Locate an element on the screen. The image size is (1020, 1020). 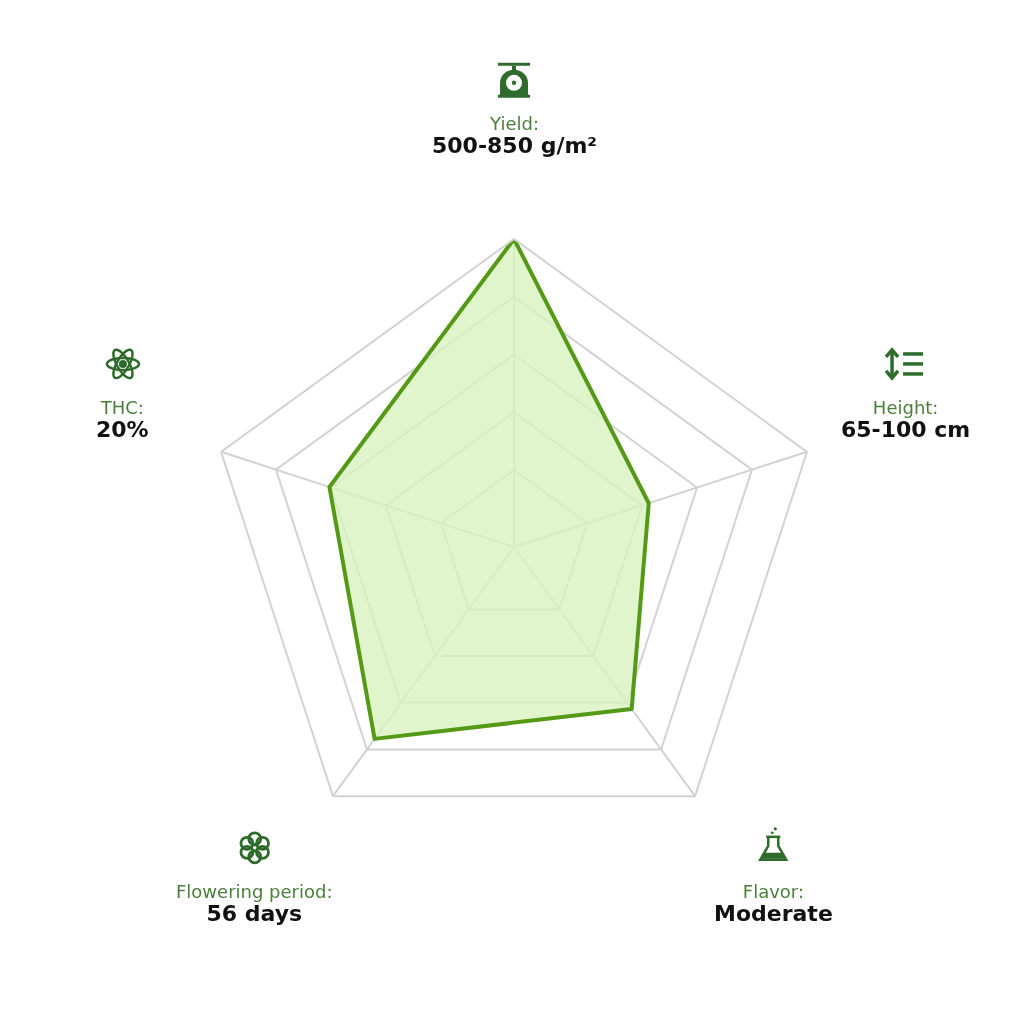
spoke-label: Height: 65-100 cm is located at coordinates (906, 420).